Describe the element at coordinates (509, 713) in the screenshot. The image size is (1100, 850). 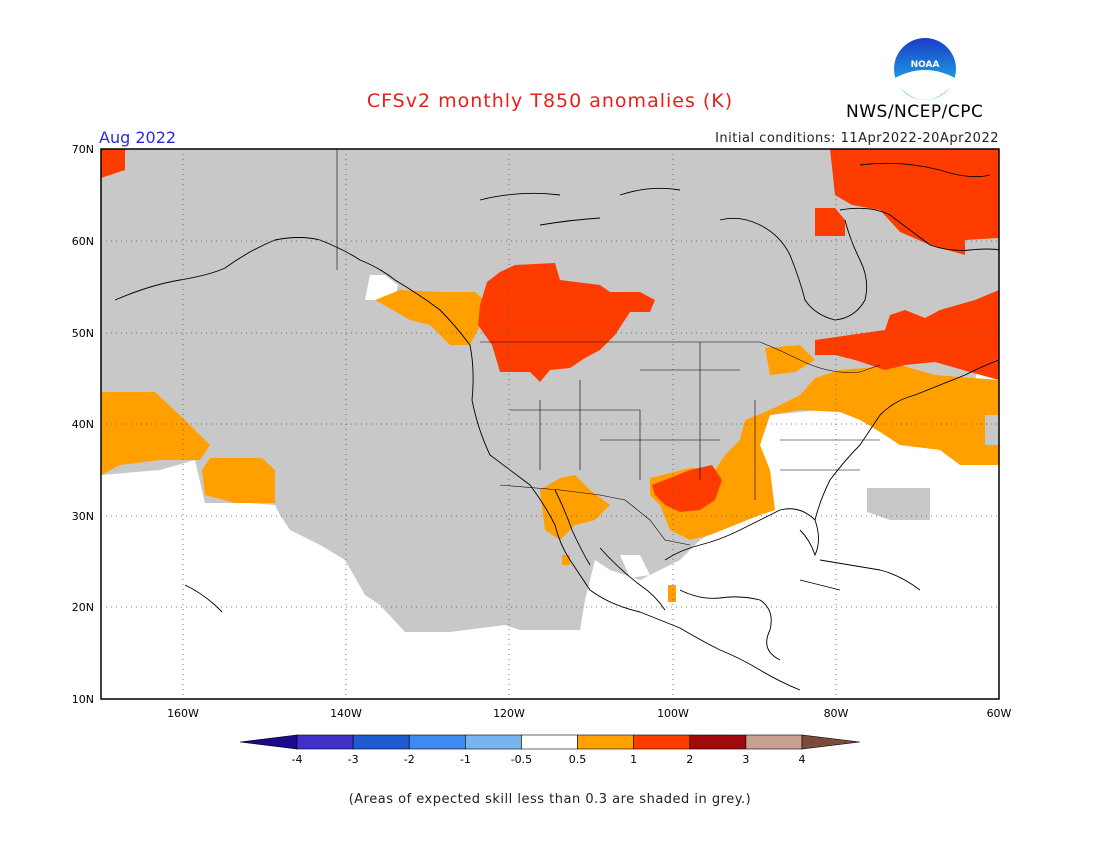
I see `lon-label: 120W` at that location.